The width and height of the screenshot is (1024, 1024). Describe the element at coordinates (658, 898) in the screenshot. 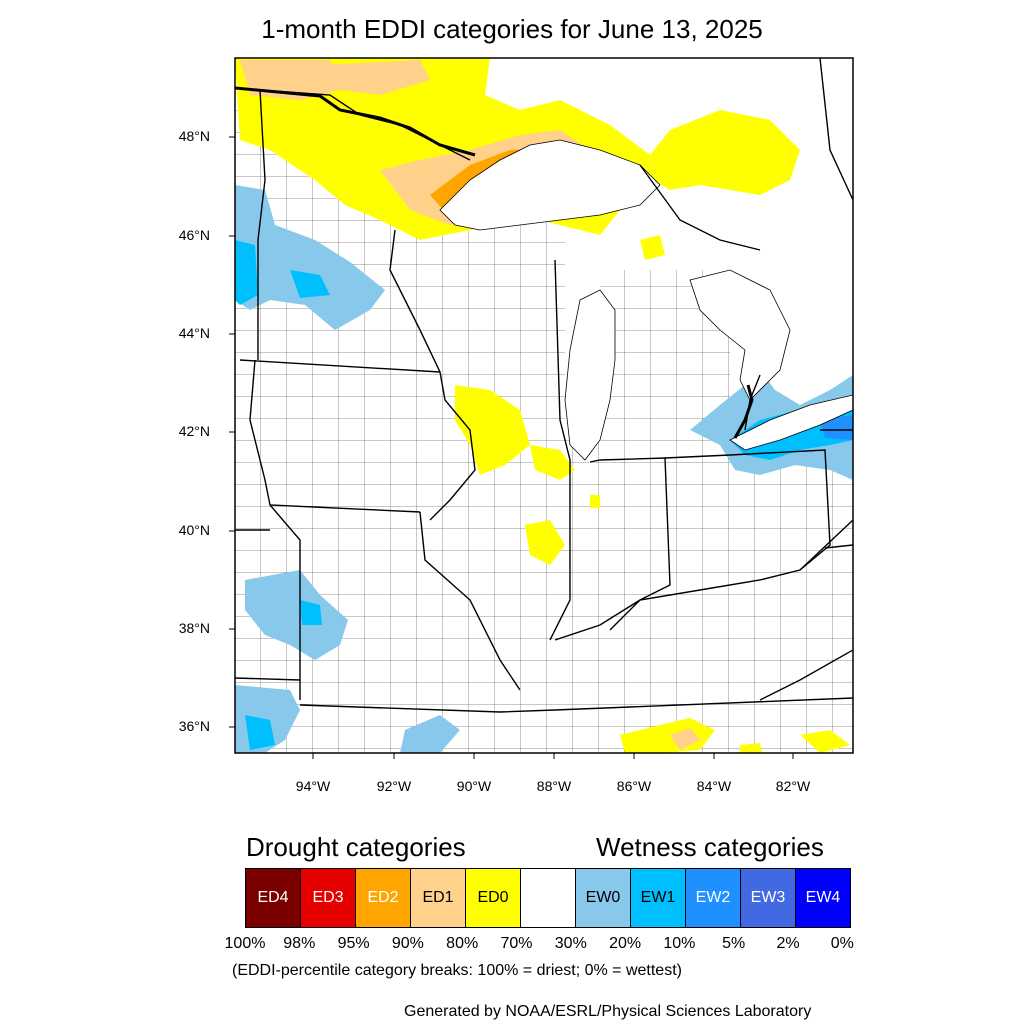

I see `legend-cell-ew1: EW1` at that location.